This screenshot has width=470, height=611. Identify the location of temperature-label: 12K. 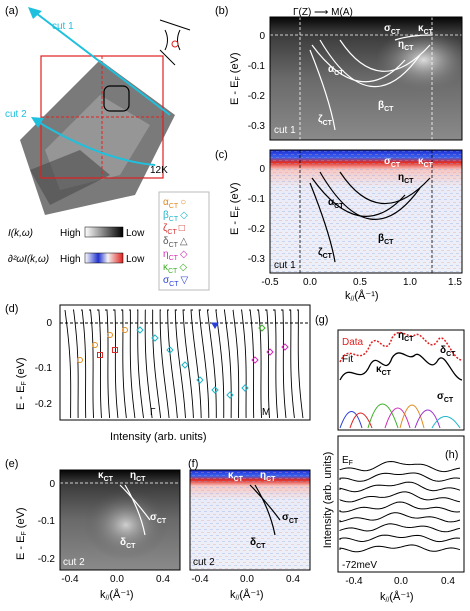
(159, 170).